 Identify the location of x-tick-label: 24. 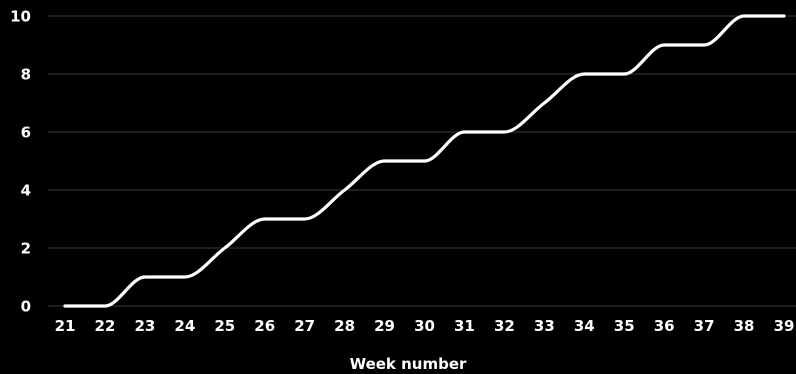
(184, 326).